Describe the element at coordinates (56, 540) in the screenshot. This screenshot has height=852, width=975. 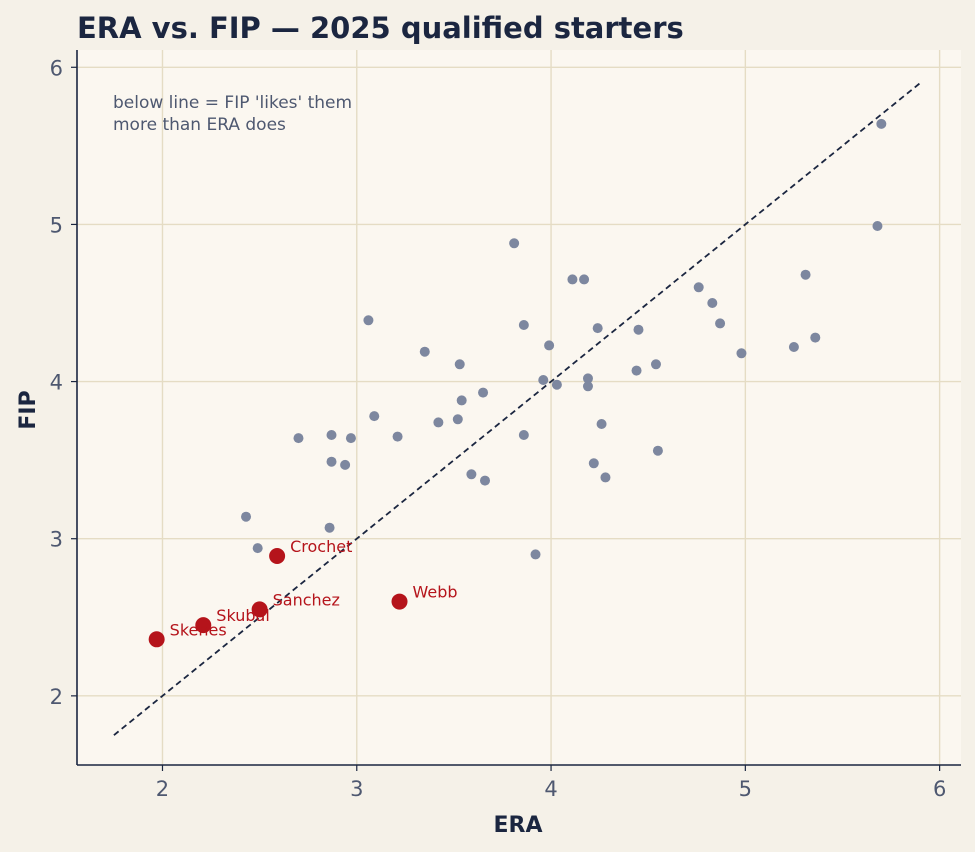
I see `y-tick-label: 3` at that location.